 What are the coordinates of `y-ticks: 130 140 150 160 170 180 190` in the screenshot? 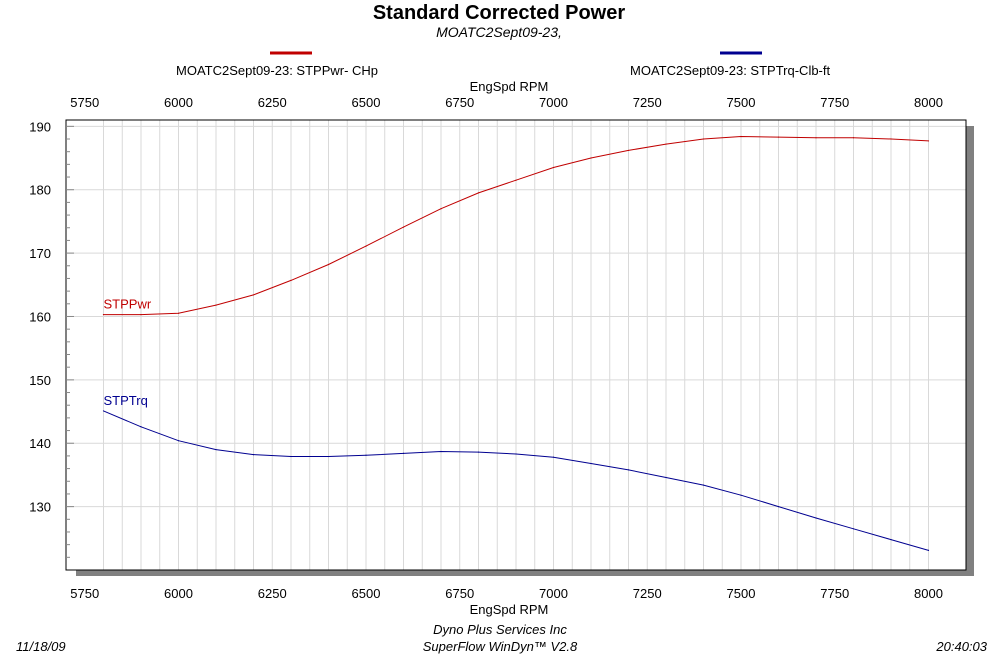 It's located at (40, 316).